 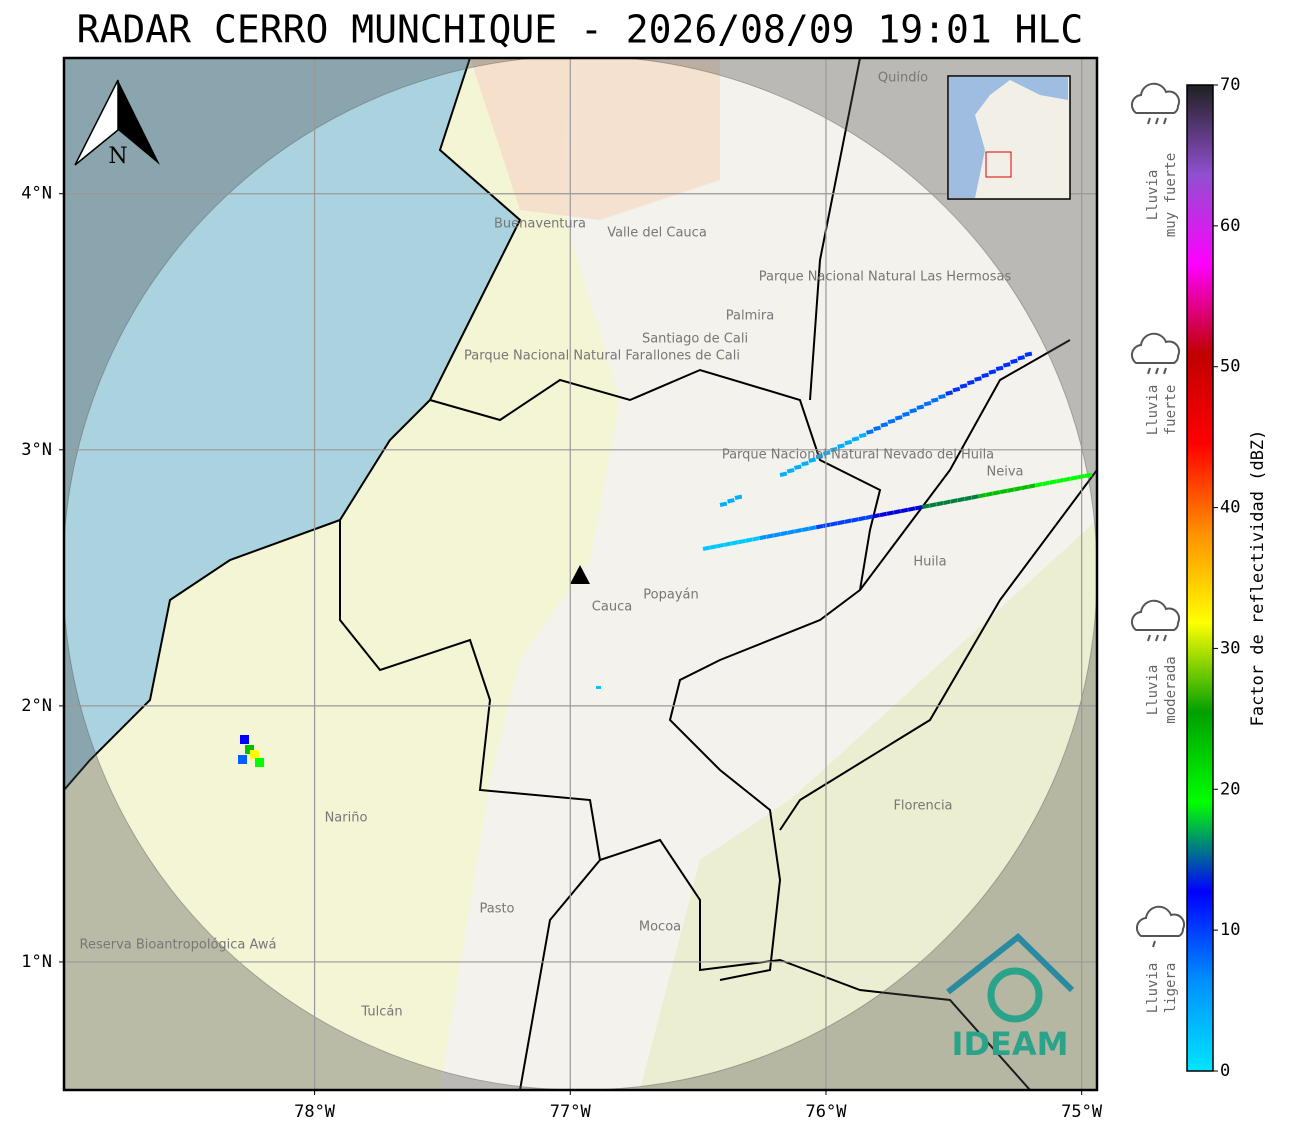 I want to click on x-tick-label: 75°W, so click(x=1082, y=1112).